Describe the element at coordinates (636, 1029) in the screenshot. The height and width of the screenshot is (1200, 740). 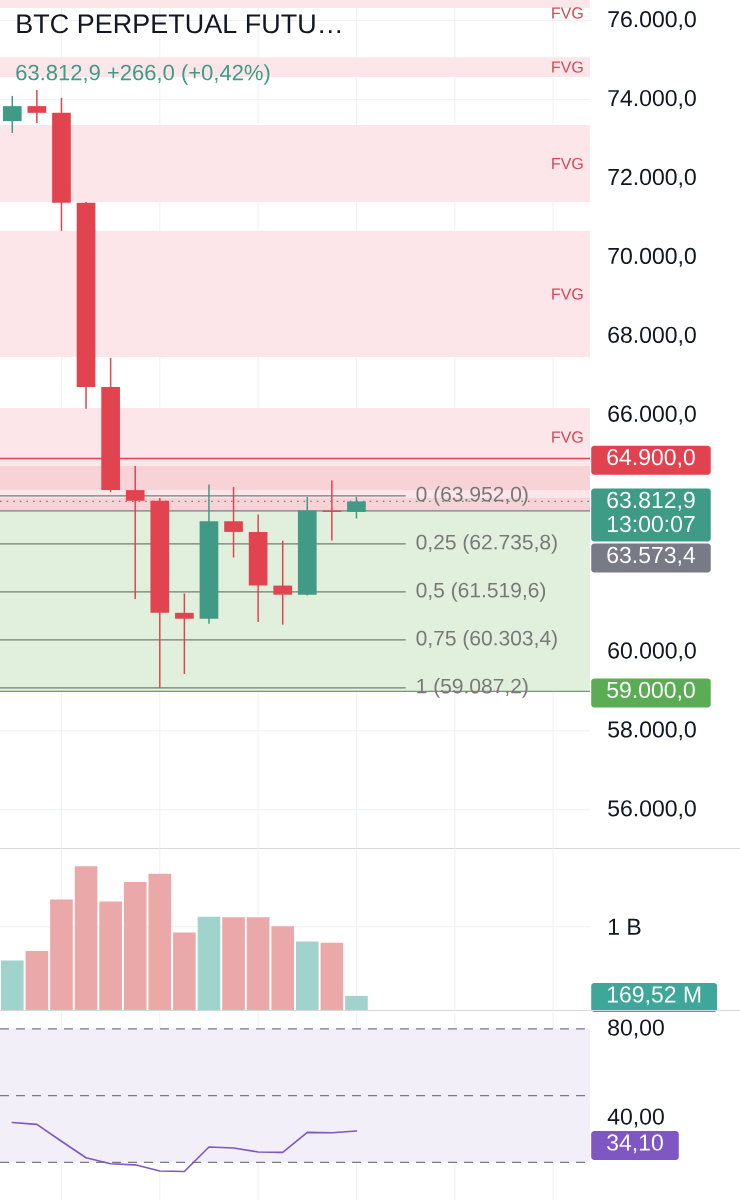
I see `y-tick-label: 80,00` at that location.